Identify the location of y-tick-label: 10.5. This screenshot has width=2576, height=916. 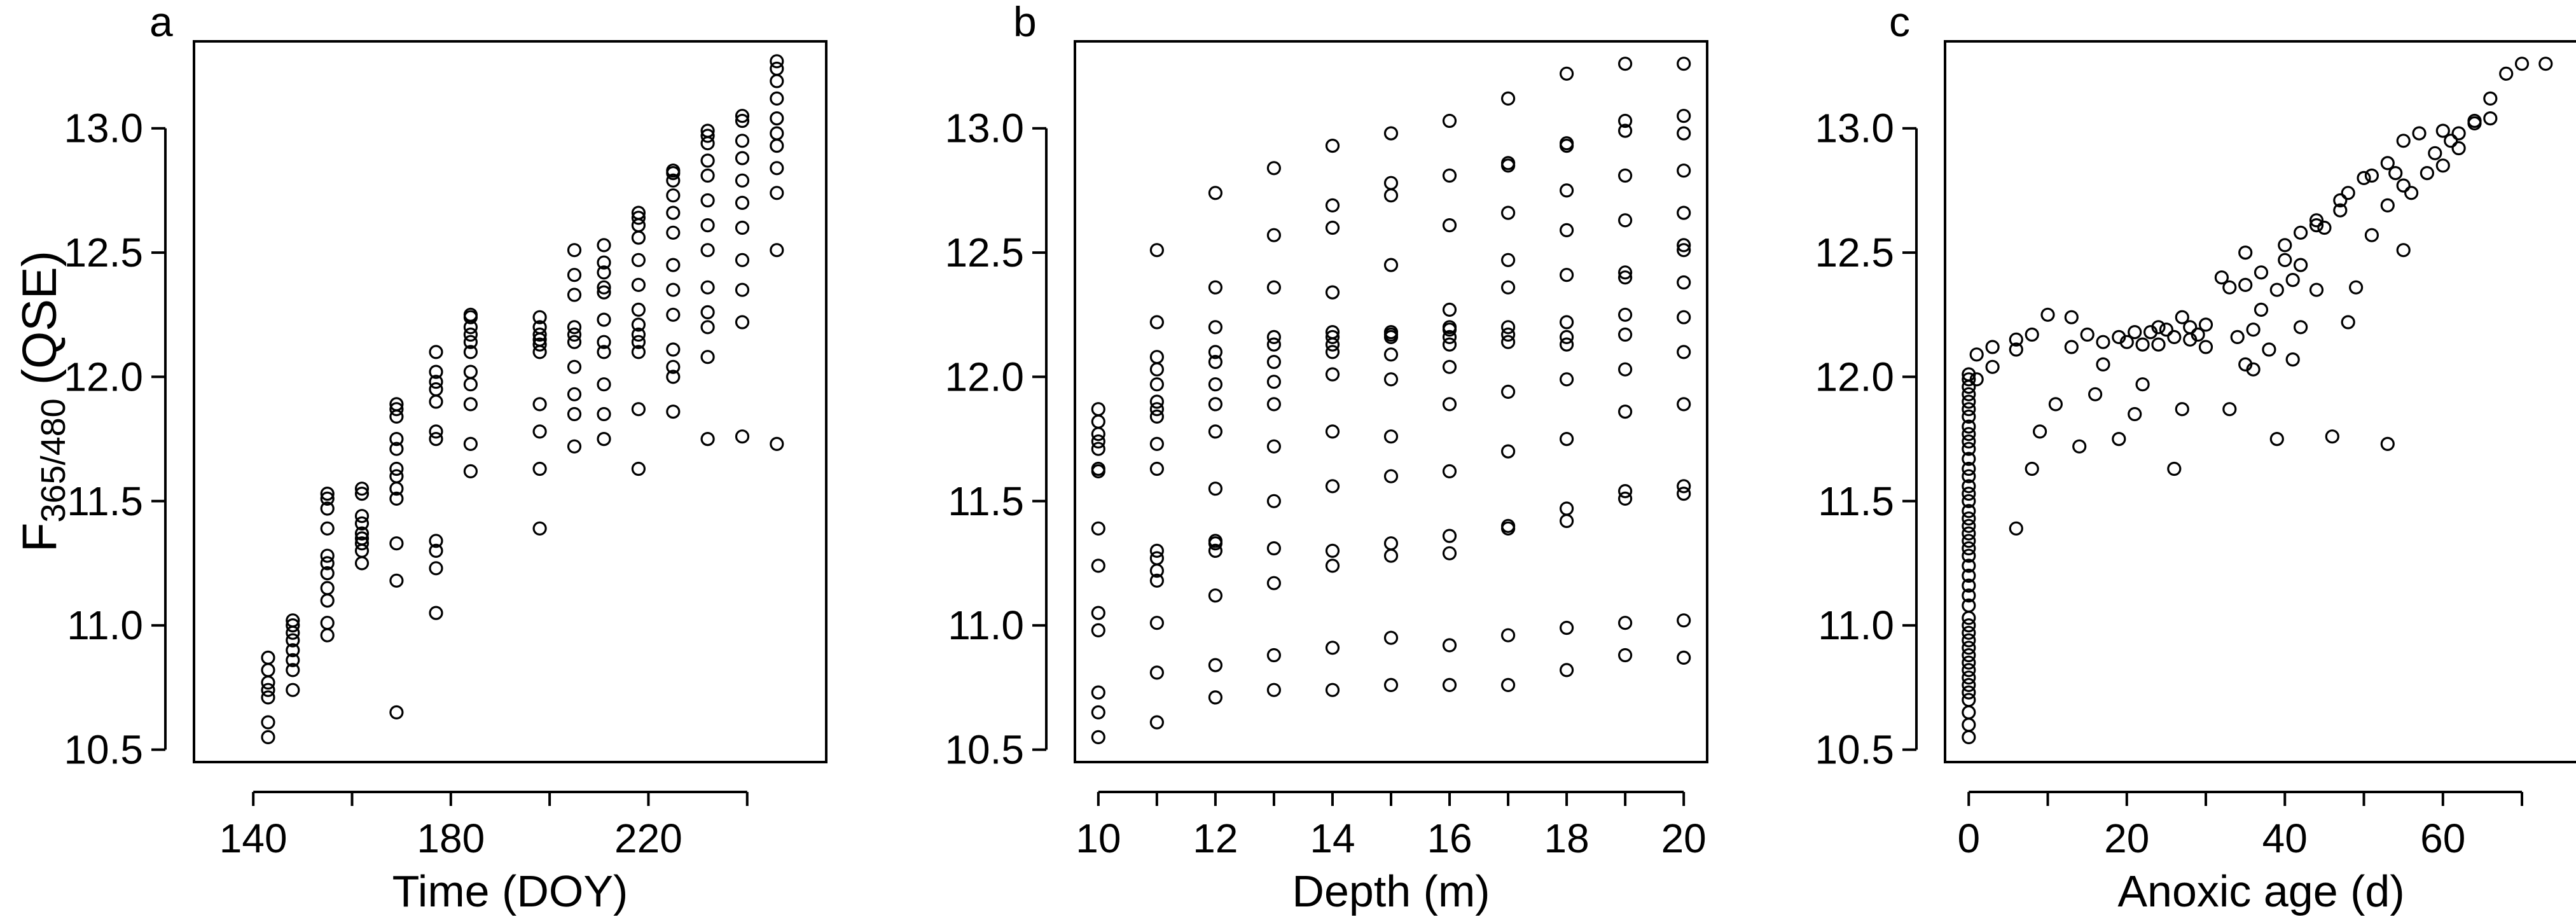
(984, 749).